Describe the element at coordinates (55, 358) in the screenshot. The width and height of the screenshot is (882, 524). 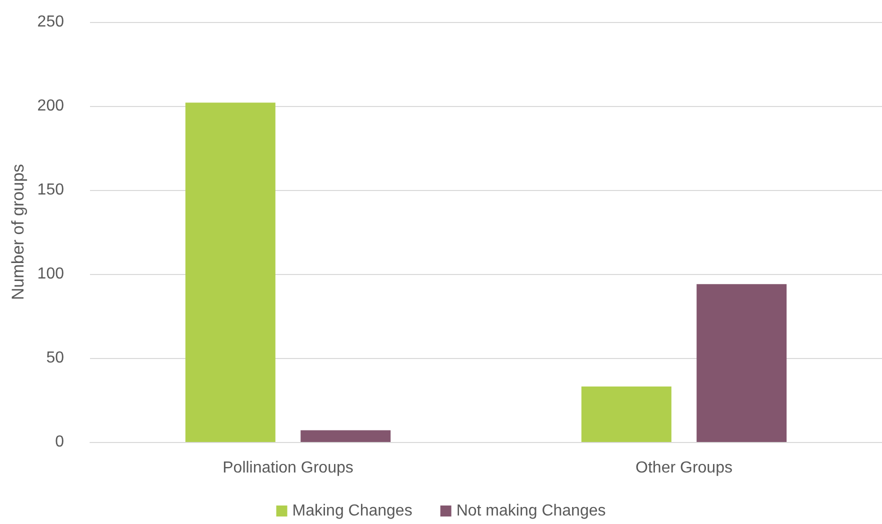
I see `y-tick-label: 50` at that location.